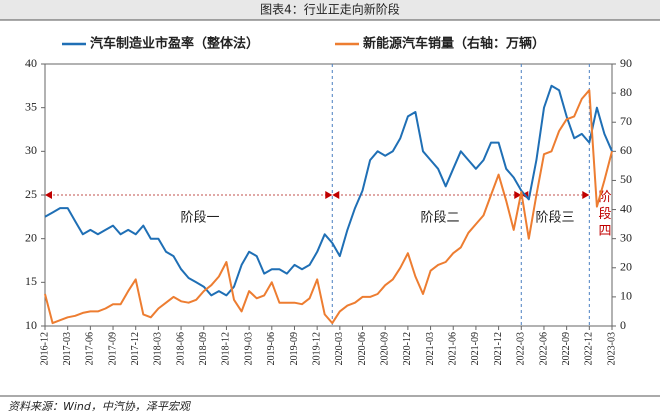 The width and height of the screenshot is (660, 417). Describe the element at coordinates (294, 348) in the screenshot. I see `x-tick-label: 2019-09` at that location.